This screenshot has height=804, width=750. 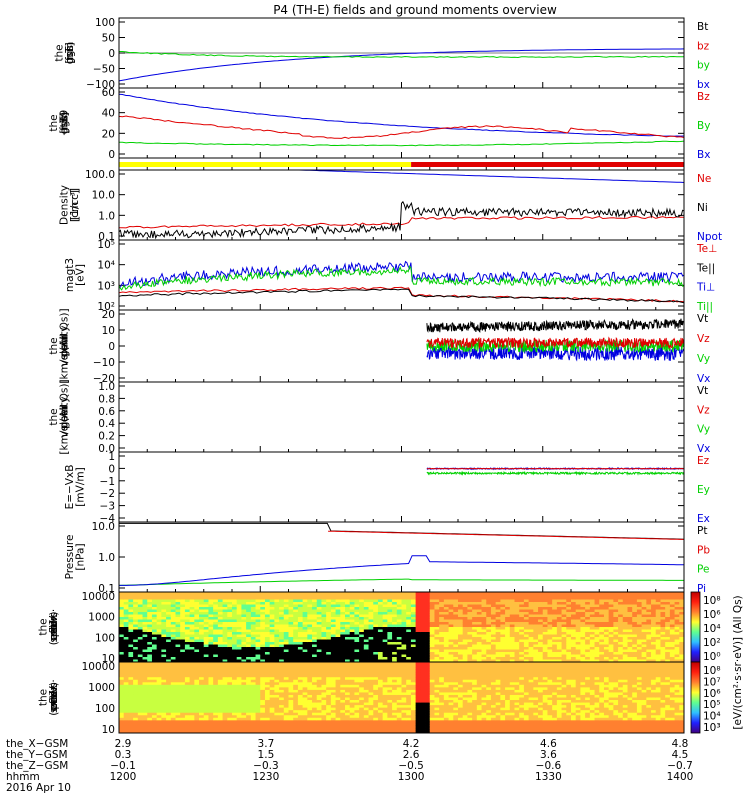 What do you see at coordinates (106, 387) in the screenshot?
I see `panel-7-ytick: 1.0` at bounding box center [106, 387].